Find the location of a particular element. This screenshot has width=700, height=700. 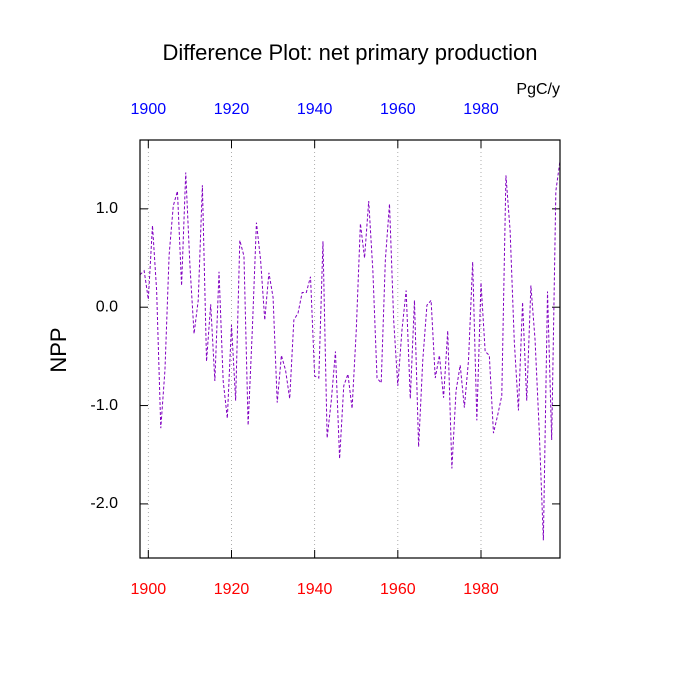

x-tick-label-top: 1920 is located at coordinates (232, 109).